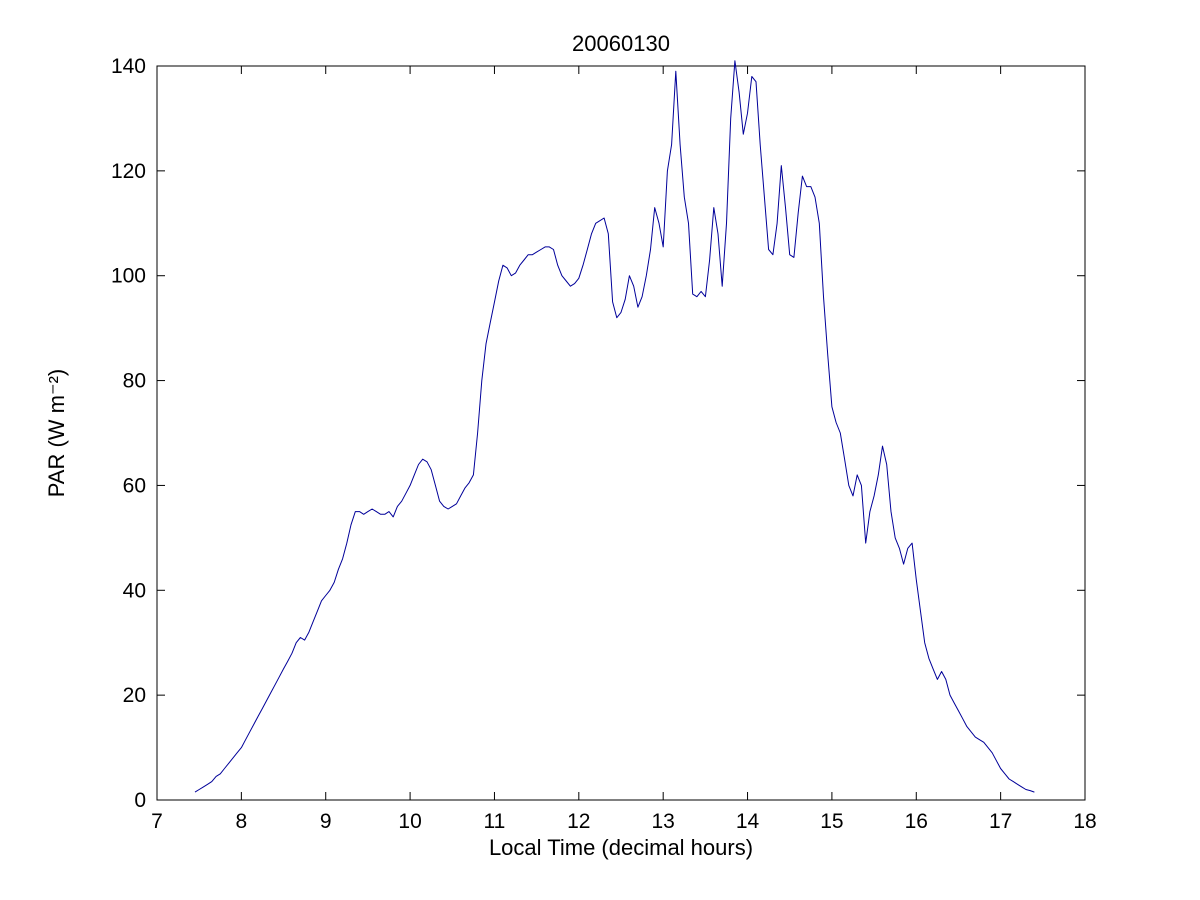  Describe the element at coordinates (495, 821) in the screenshot. I see `x-tick-label: 11` at that location.